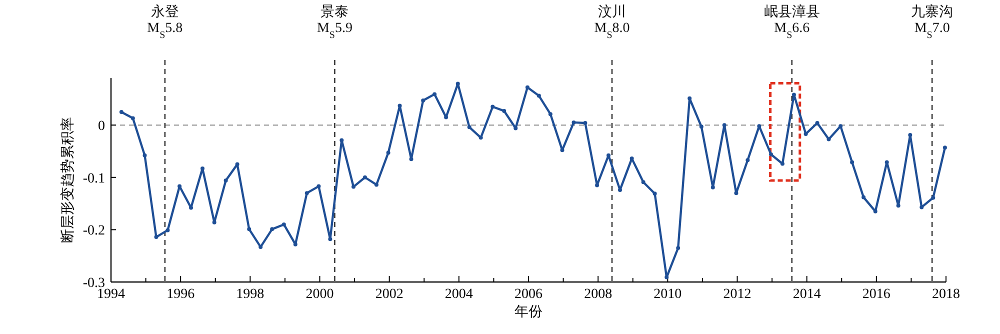 The image size is (1000, 334). What do you see at coordinates (165, 143) in the screenshot?
I see `ref-line: 永登 M$_{S}$5.8` at bounding box center [165, 143].